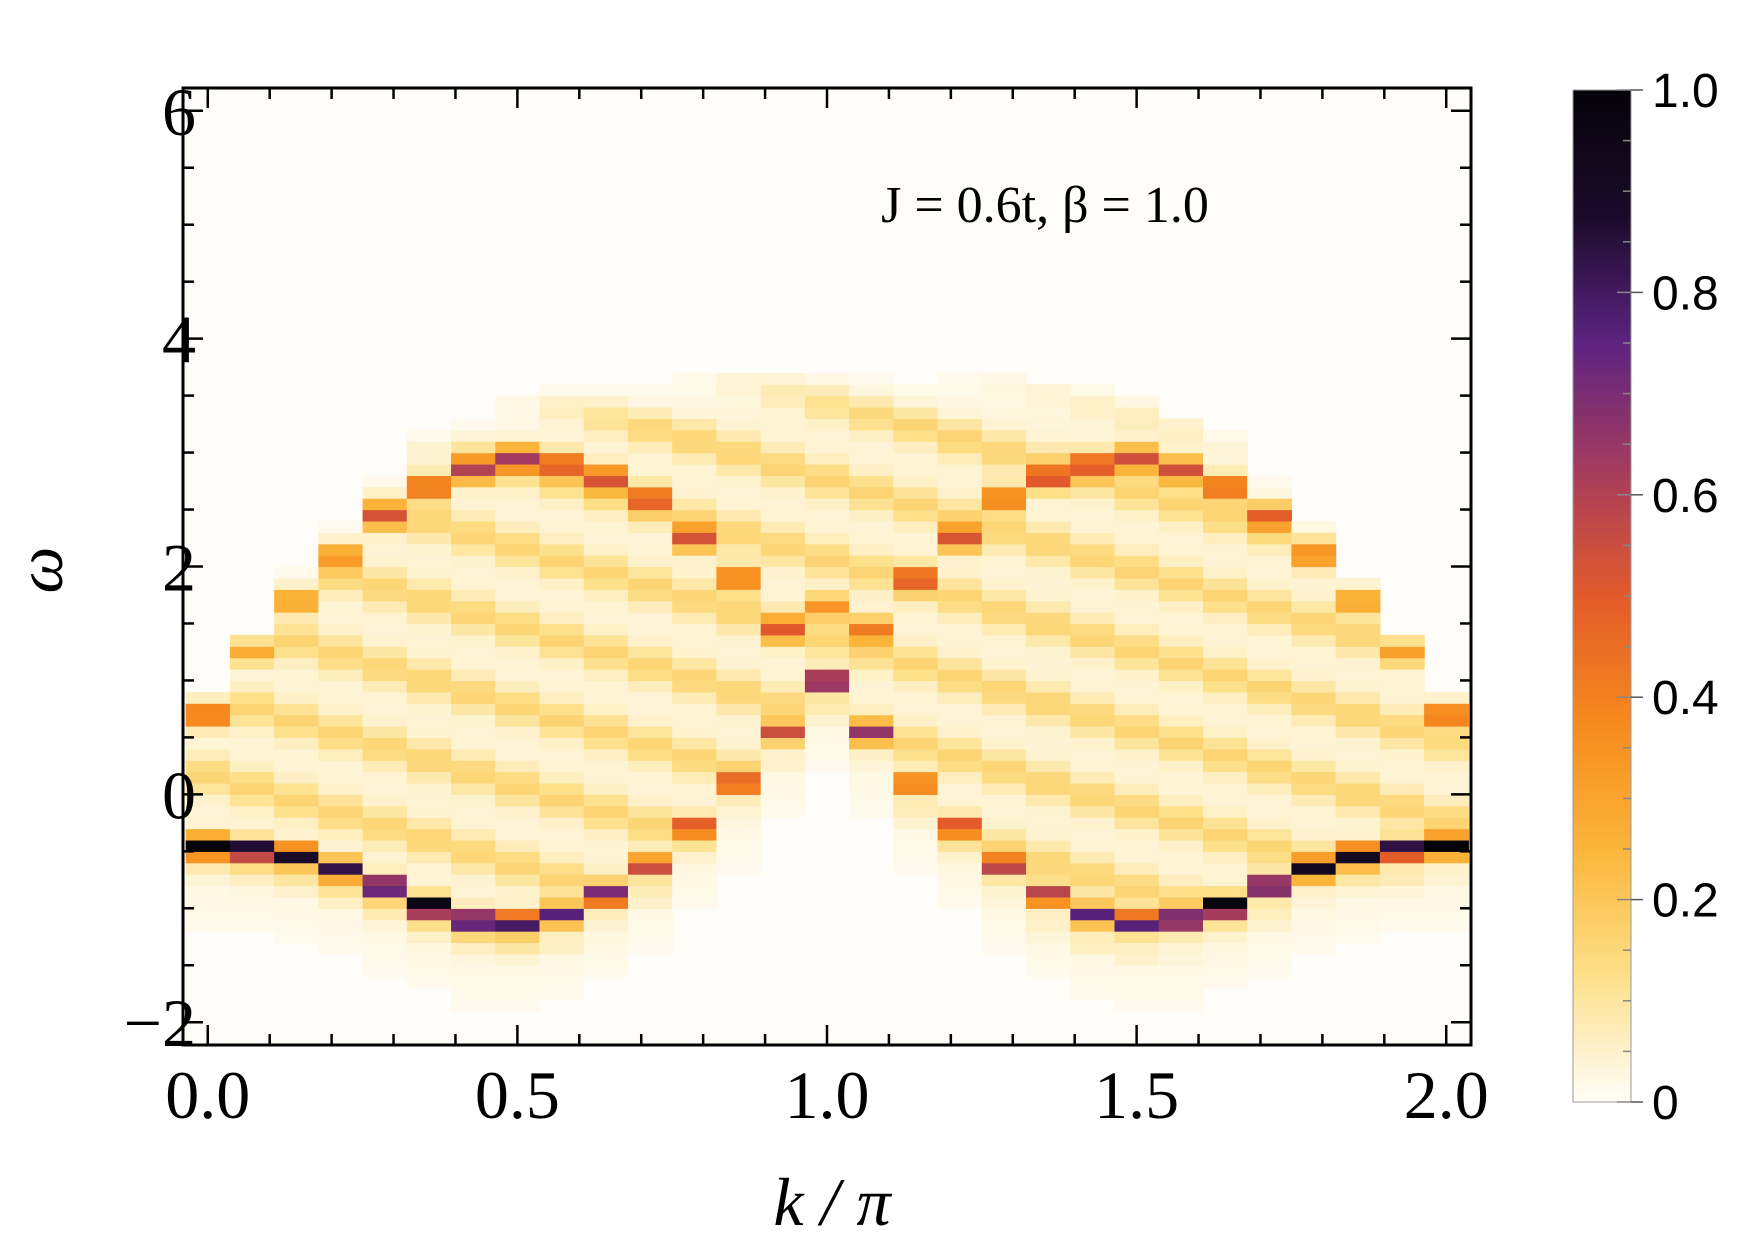  I want to click on x-tick-label: 1.0, so click(827, 1095).